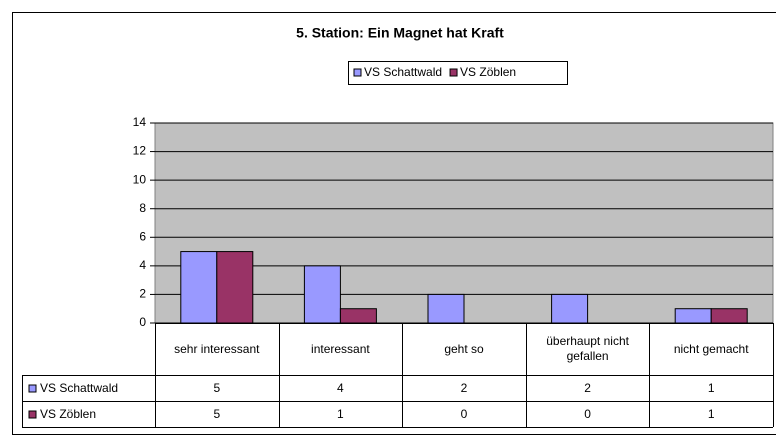 Image resolution: width=776 pixels, height=441 pixels. Describe the element at coordinates (68, 414) in the screenshot. I see `table-series-label: VS Zöblen` at that location.